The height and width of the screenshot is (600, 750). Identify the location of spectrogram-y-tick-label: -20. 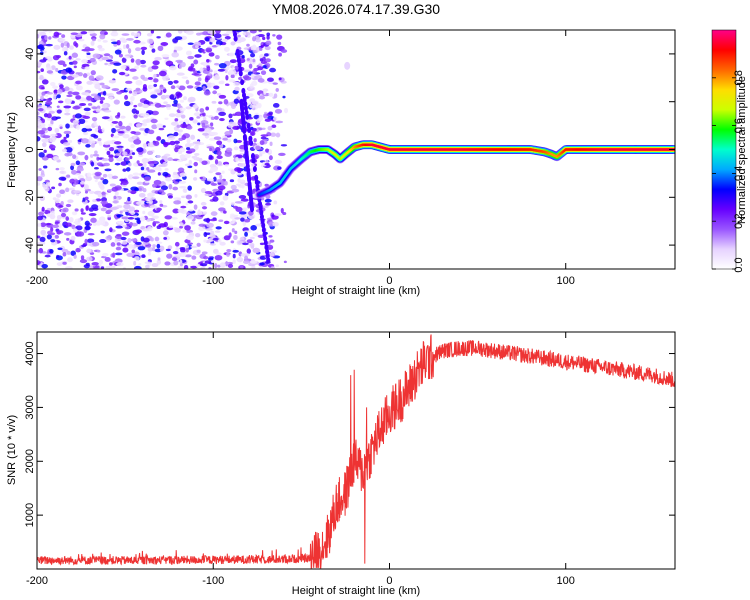
(30, 197).